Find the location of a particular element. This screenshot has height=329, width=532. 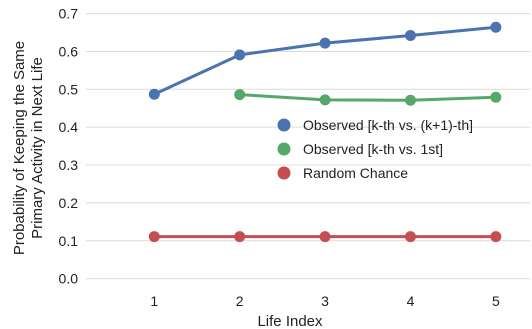

x-tick-label: 3 is located at coordinates (325, 301).